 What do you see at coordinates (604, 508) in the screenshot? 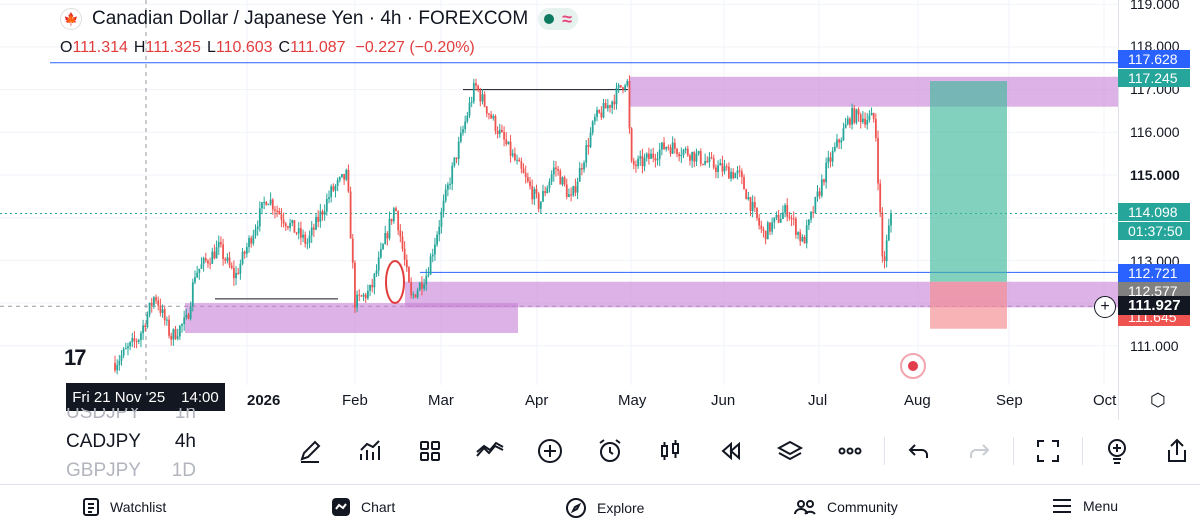
I see `nav-explore: Explore` at bounding box center [604, 508].